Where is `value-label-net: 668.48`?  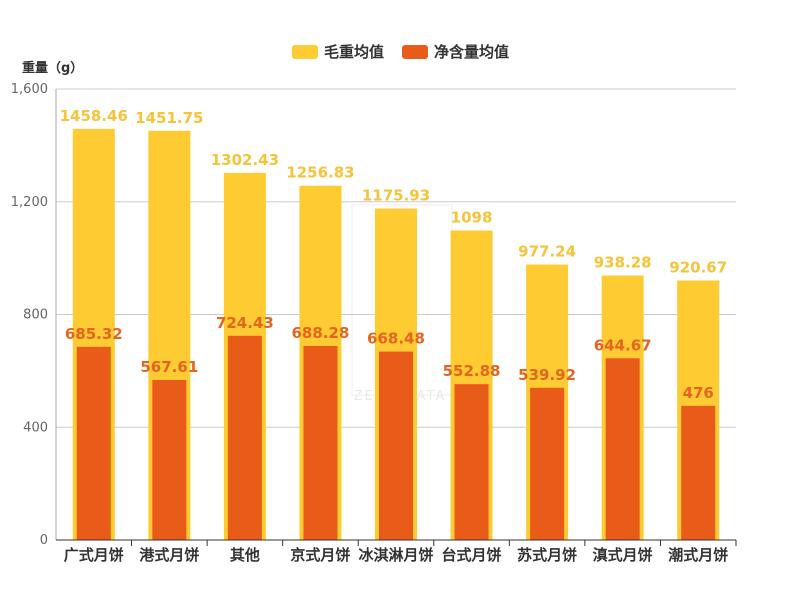 value-label-net: 668.48 is located at coordinates (396, 339).